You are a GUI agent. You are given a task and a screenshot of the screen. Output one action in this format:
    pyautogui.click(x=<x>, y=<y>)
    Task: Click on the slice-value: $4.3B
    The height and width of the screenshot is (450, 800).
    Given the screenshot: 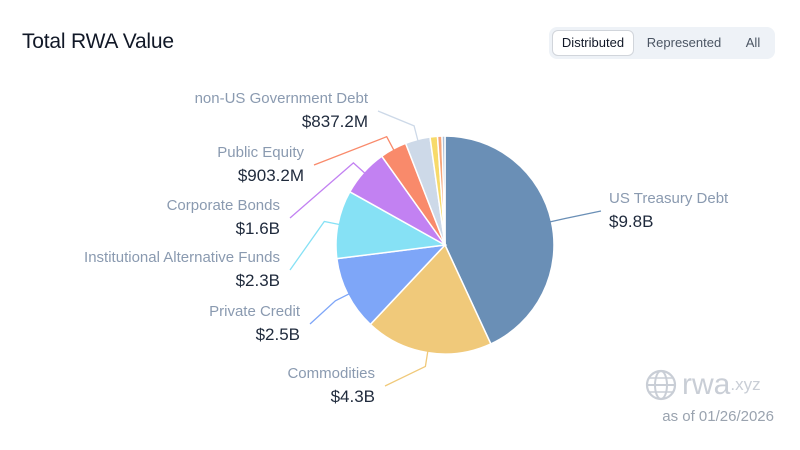 What is the action you would take?
    pyautogui.click(x=353, y=396)
    